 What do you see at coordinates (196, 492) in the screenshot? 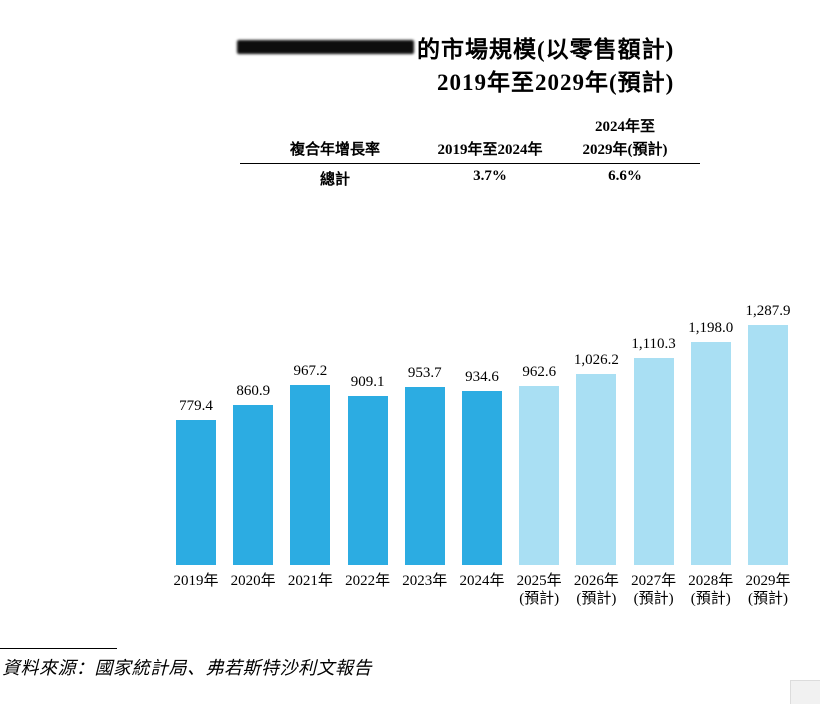
I see `bar-2019` at bounding box center [196, 492].